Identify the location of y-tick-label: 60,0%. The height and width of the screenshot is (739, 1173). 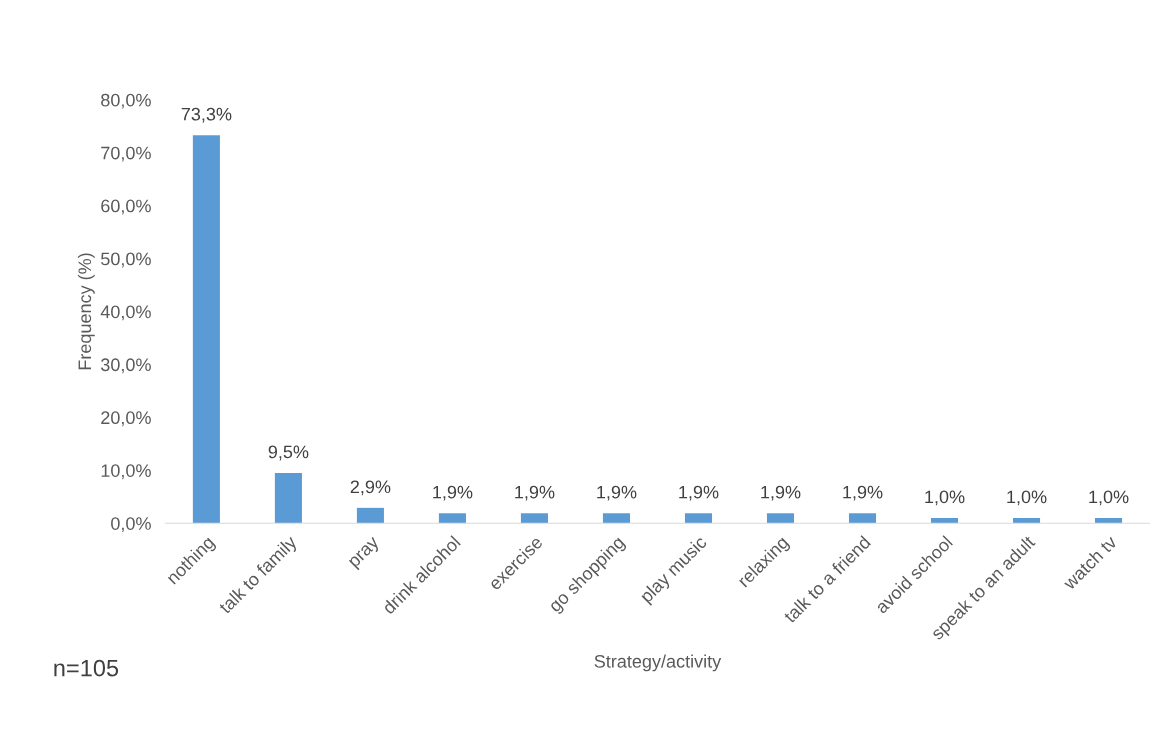
(126, 207).